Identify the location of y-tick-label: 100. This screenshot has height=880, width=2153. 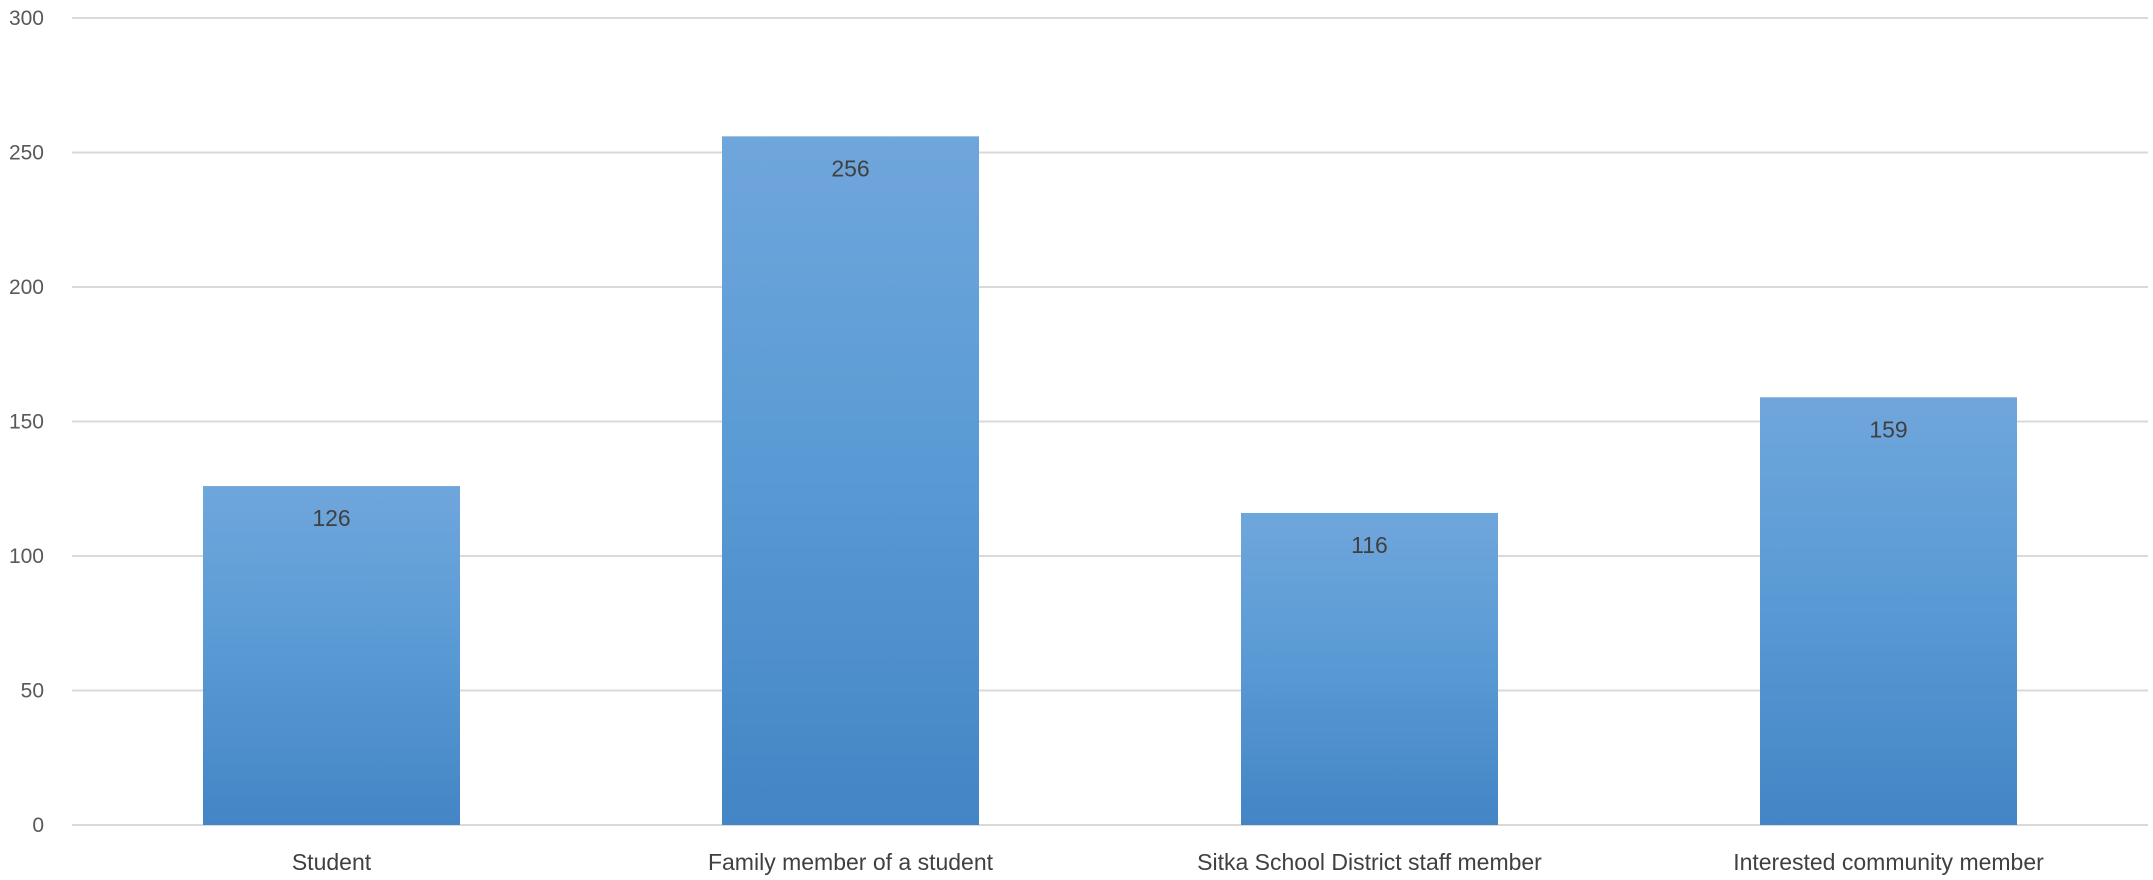
(26, 556).